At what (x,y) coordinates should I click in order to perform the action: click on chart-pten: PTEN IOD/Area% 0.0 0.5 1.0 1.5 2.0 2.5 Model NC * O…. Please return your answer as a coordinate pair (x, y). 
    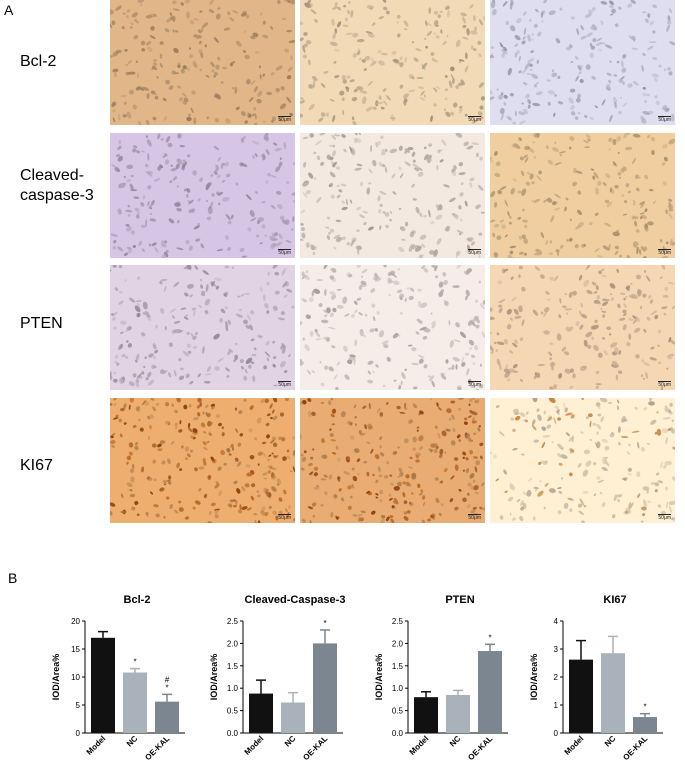
    Looking at the image, I should click on (445, 677).